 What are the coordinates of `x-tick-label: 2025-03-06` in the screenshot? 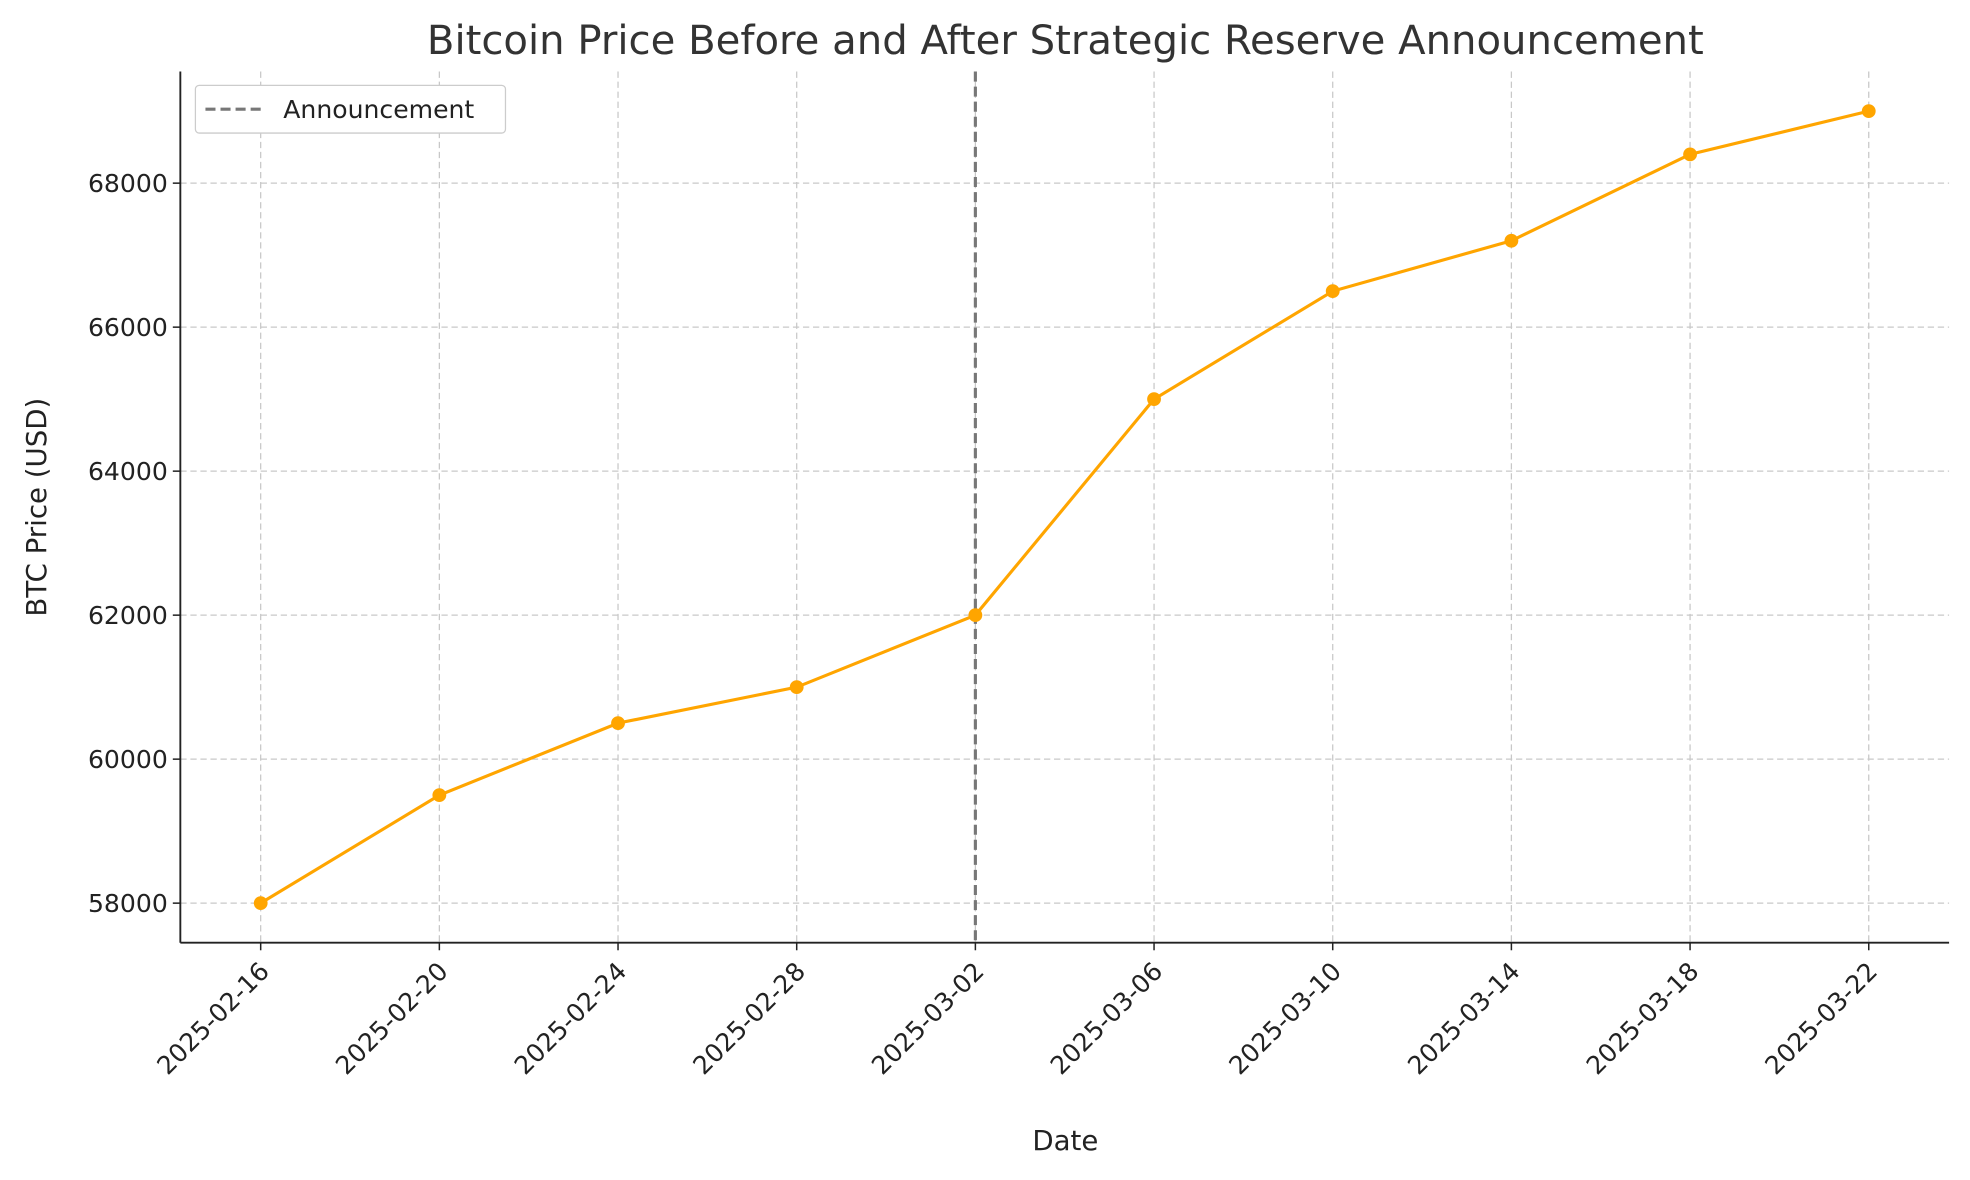 It's located at (1107, 1019).